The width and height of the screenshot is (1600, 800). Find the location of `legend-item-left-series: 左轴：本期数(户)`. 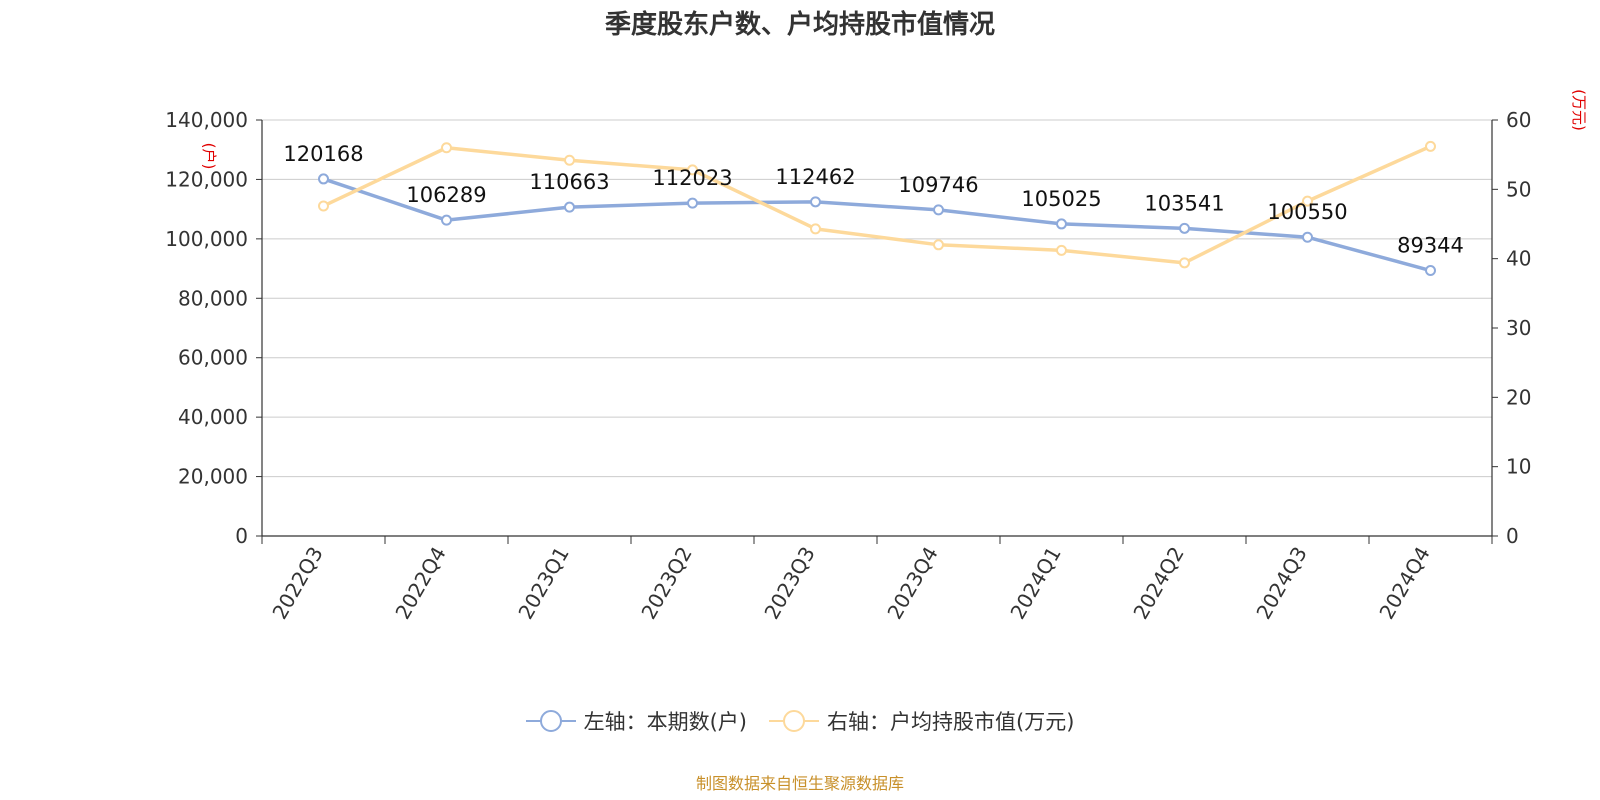

legend-item-left-series: 左轴：本期数(户) is located at coordinates (636, 721).